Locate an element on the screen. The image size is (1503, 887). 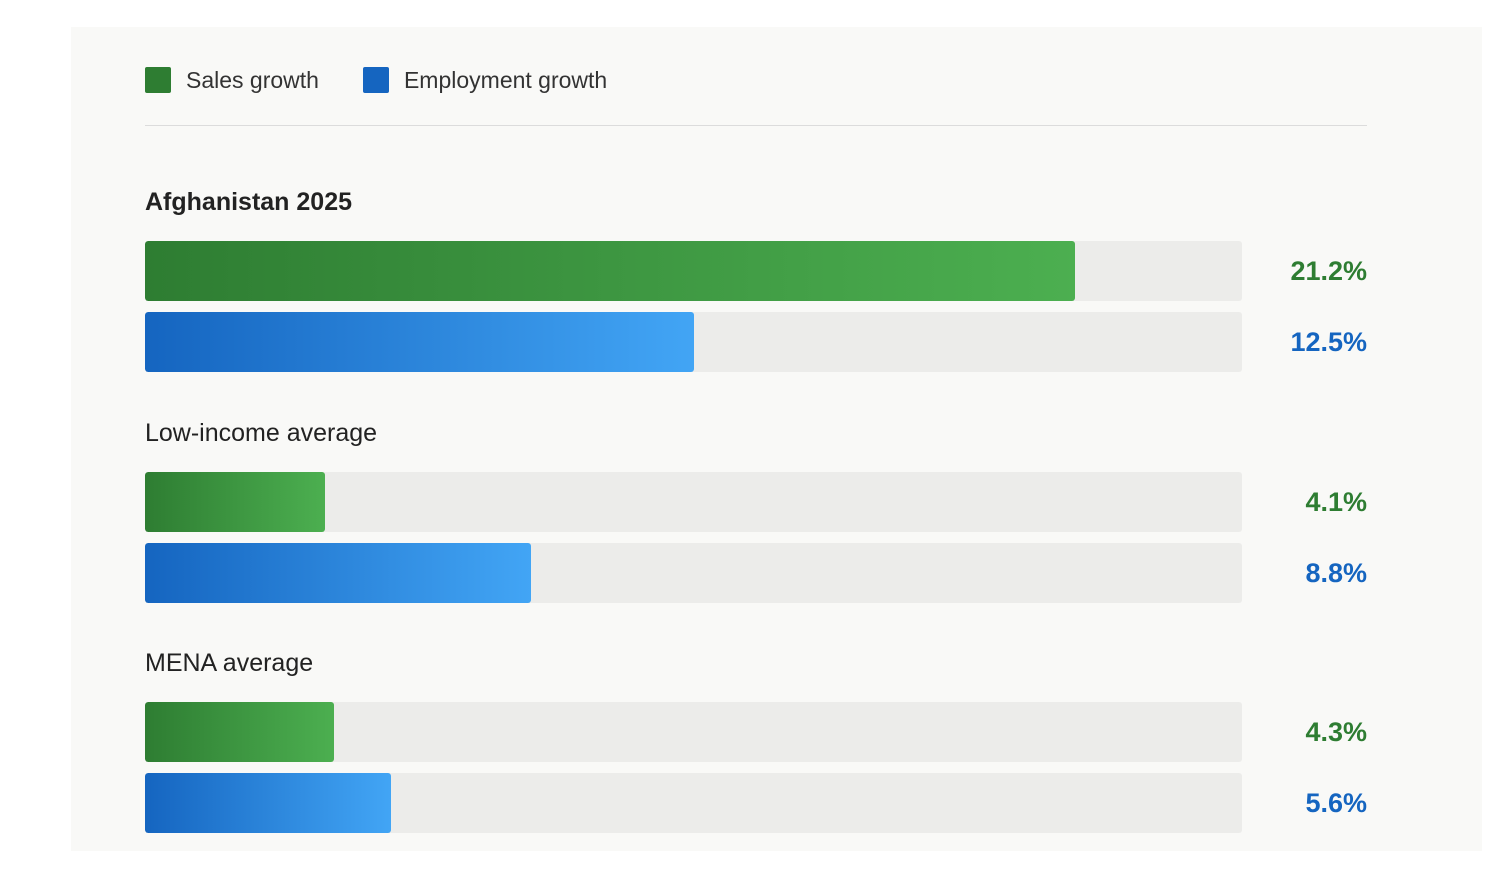
bar-track-low-income-employment is located at coordinates (693, 573).